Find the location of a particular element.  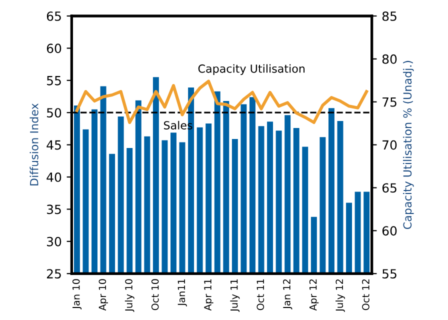

x-tick-label: Oct 10 is located at coordinates (155, 294).